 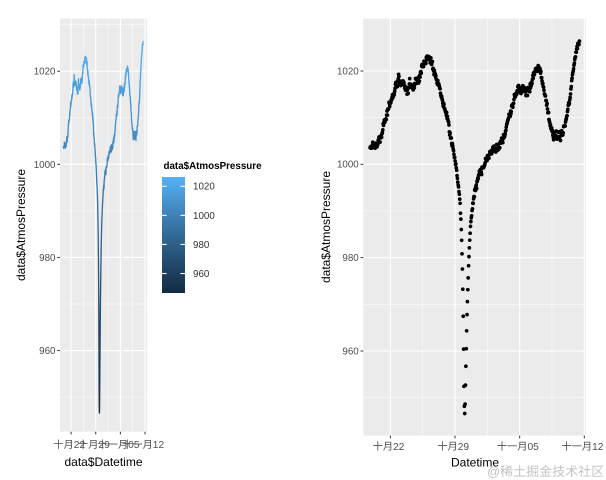 What do you see at coordinates (21, 225) in the screenshot?
I see `y-axis-title-left: data$AtmosPressure` at bounding box center [21, 225].